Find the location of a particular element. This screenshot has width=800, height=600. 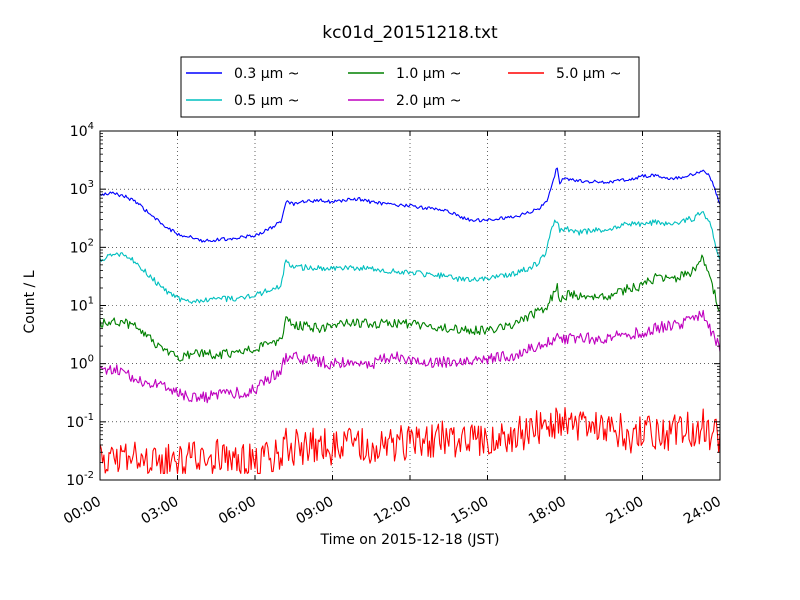

y-tick-label-exponent: 1 is located at coordinates (91, 301).